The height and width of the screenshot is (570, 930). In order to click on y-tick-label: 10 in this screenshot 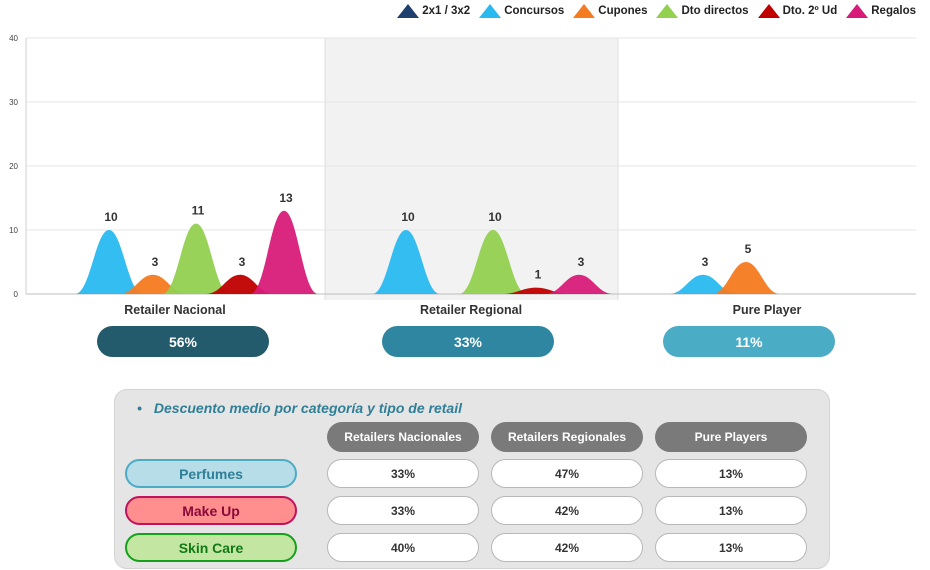, I will do `click(13, 230)`.